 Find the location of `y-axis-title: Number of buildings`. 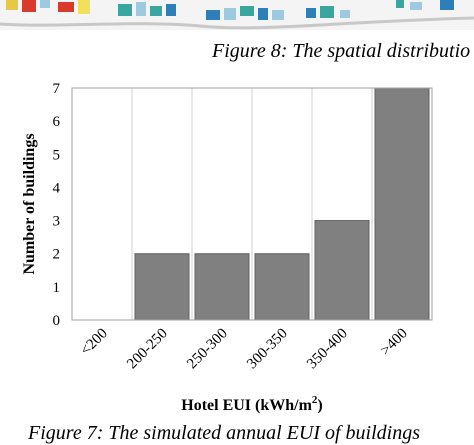

y-axis-title: Number of buildings is located at coordinates (29, 203).